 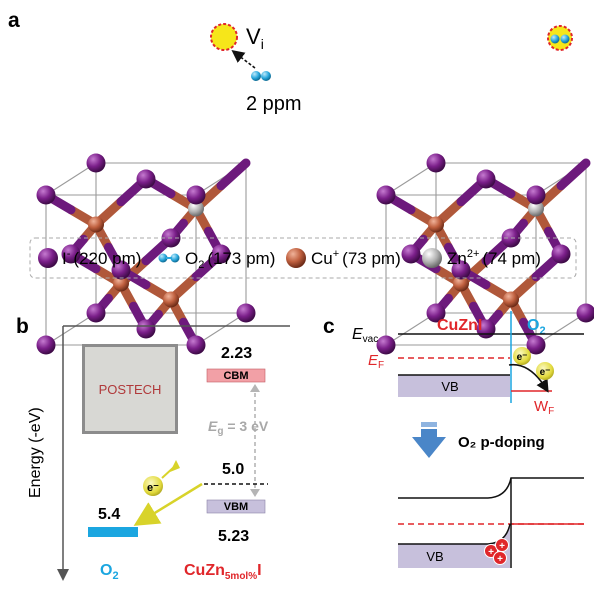 I want to click on svg-text:Cu+(73 pm): Cu+ (73 pm), so click(x=356, y=258).